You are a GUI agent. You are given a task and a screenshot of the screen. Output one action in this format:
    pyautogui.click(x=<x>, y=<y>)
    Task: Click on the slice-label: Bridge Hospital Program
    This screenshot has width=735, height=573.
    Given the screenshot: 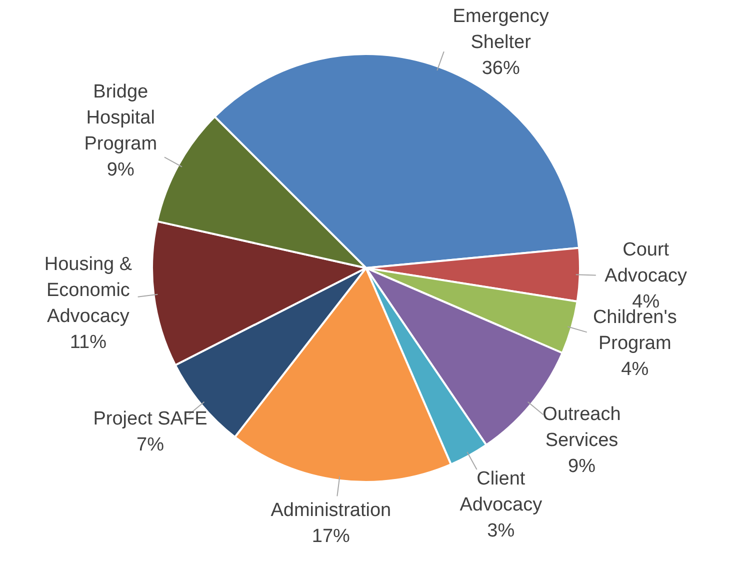 What is the action you would take?
    pyautogui.click(x=121, y=117)
    